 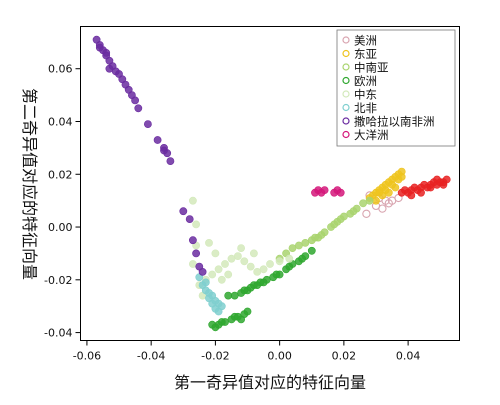 I want to click on x-tick-label: 0.00, so click(x=279, y=356).